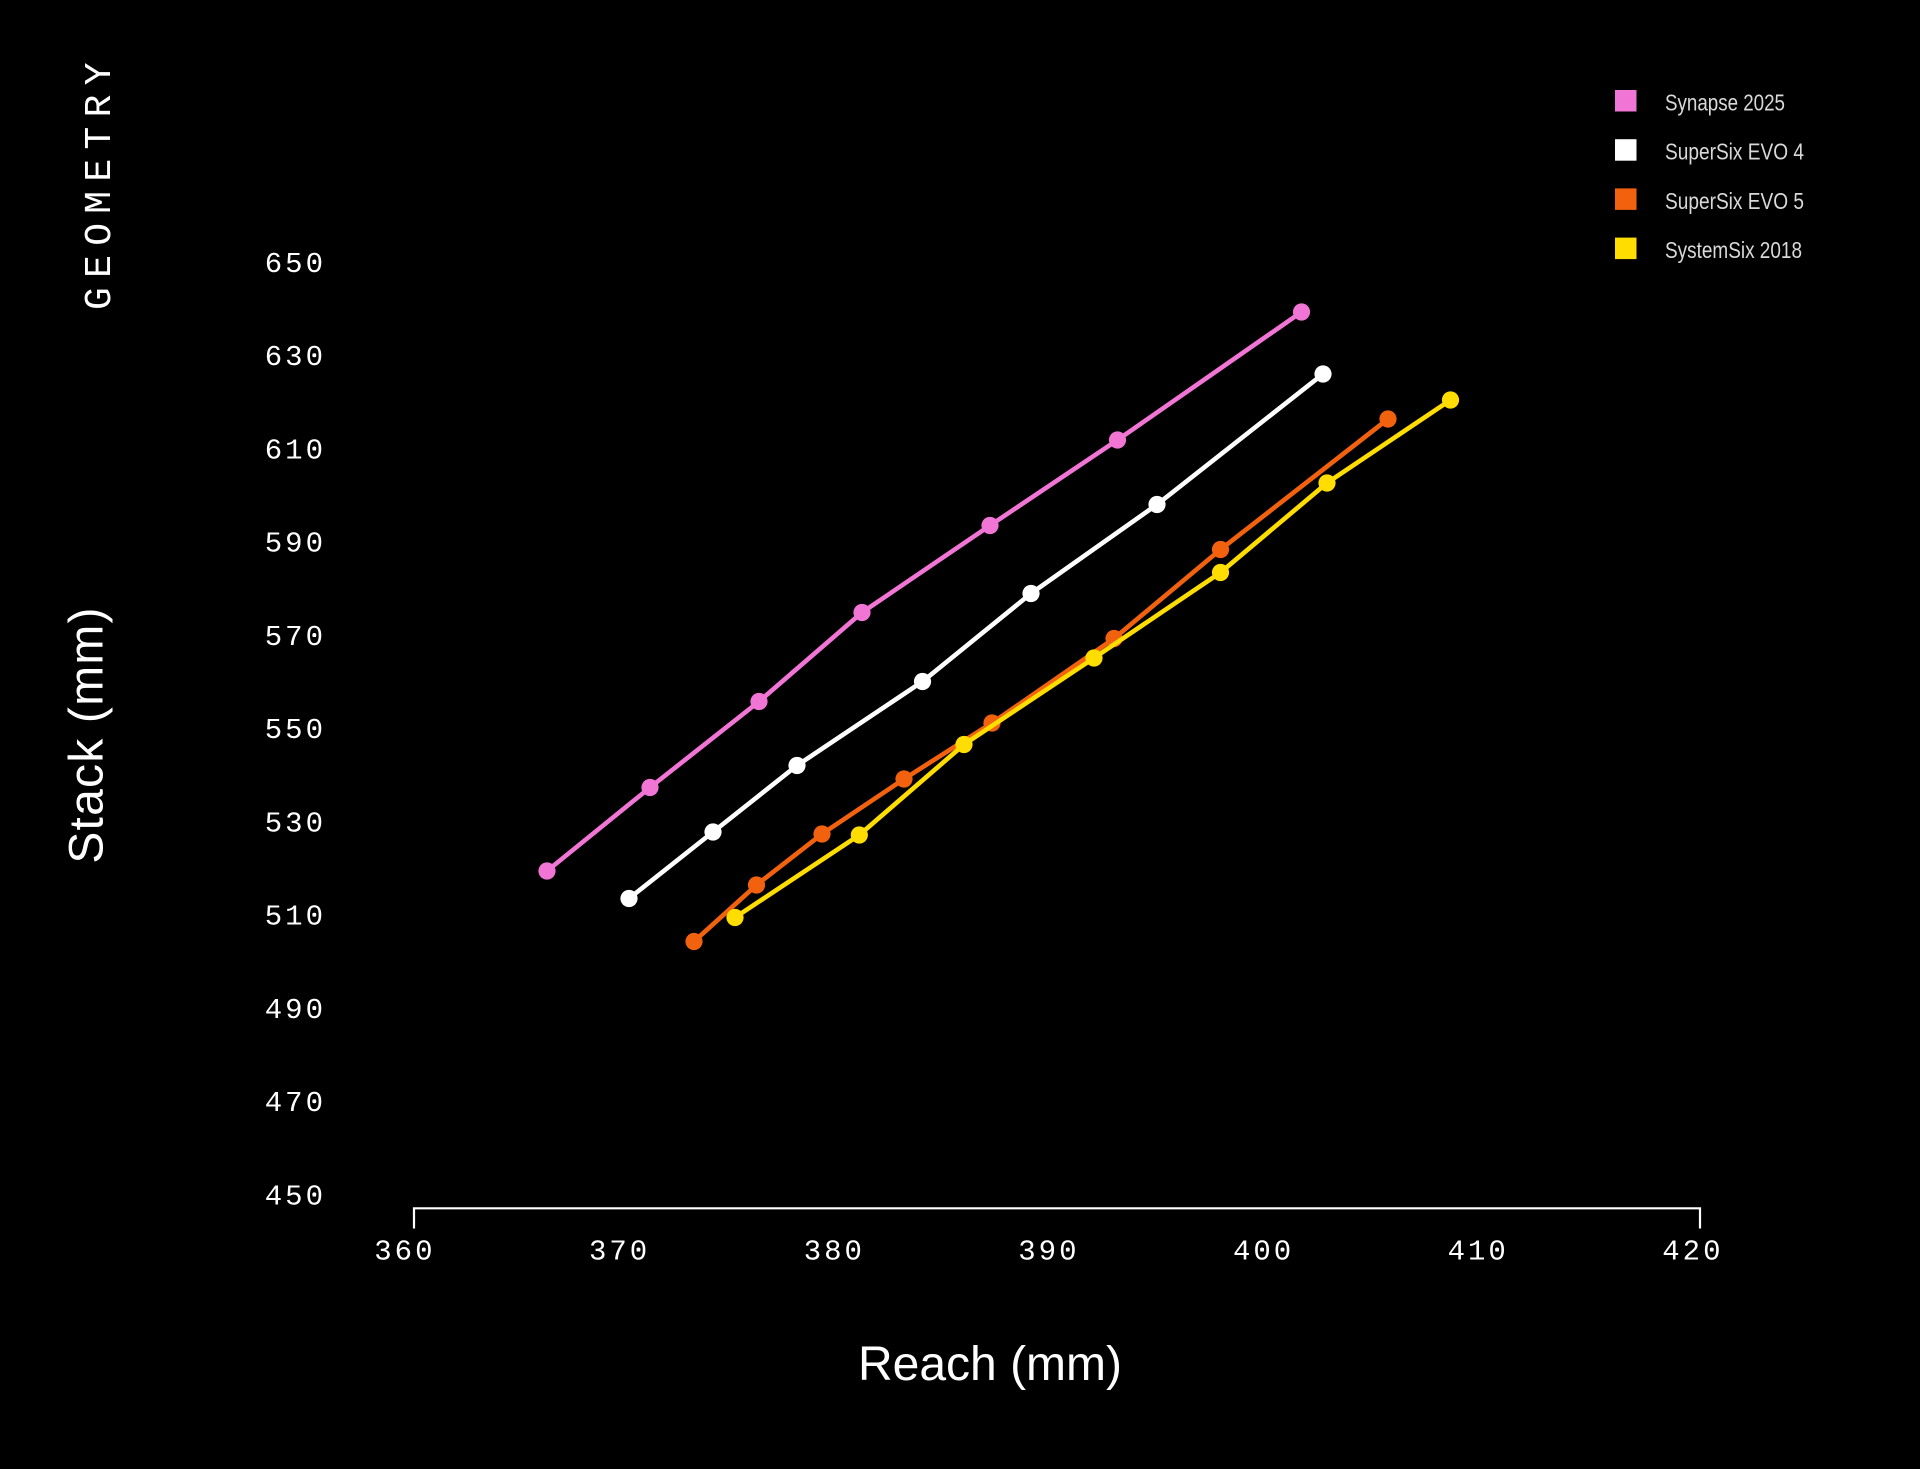 This screenshot has width=1920, height=1469. Describe the element at coordinates (295, 1196) in the screenshot. I see `svg-text: 450` at that location.